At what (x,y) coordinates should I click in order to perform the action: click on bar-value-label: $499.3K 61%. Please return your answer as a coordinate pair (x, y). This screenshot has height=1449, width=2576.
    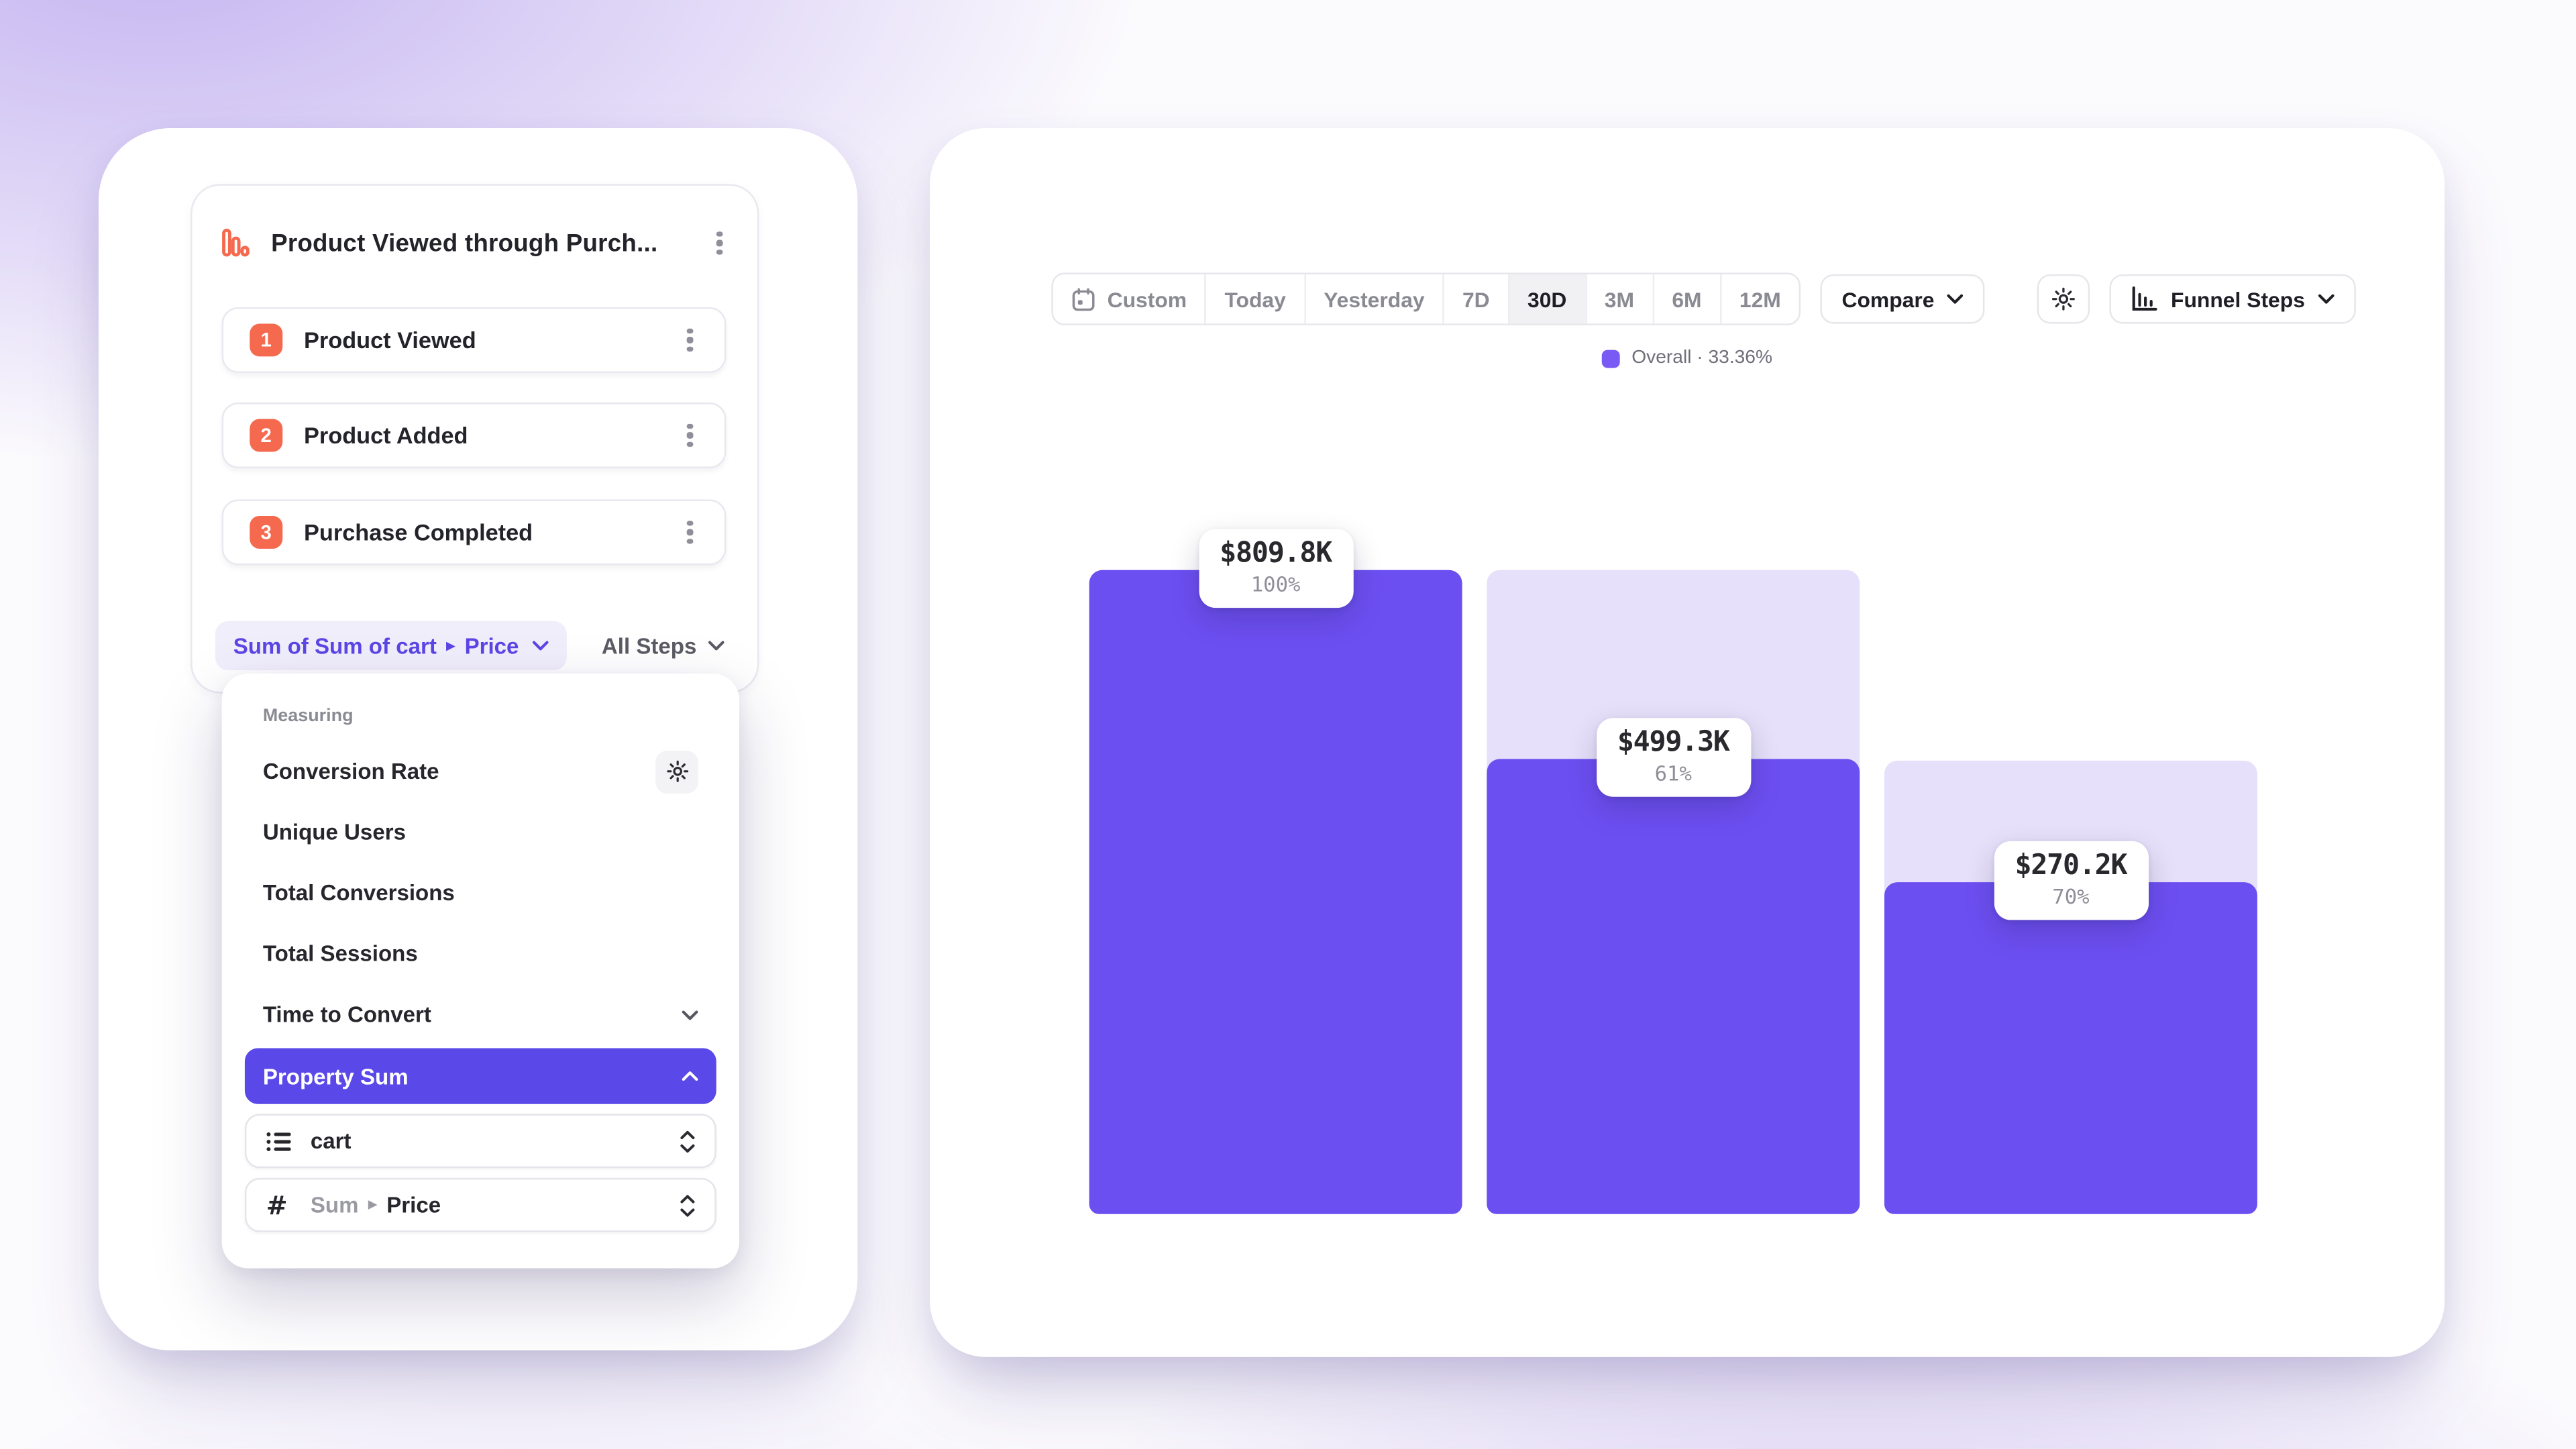
    Looking at the image, I should click on (1673, 757).